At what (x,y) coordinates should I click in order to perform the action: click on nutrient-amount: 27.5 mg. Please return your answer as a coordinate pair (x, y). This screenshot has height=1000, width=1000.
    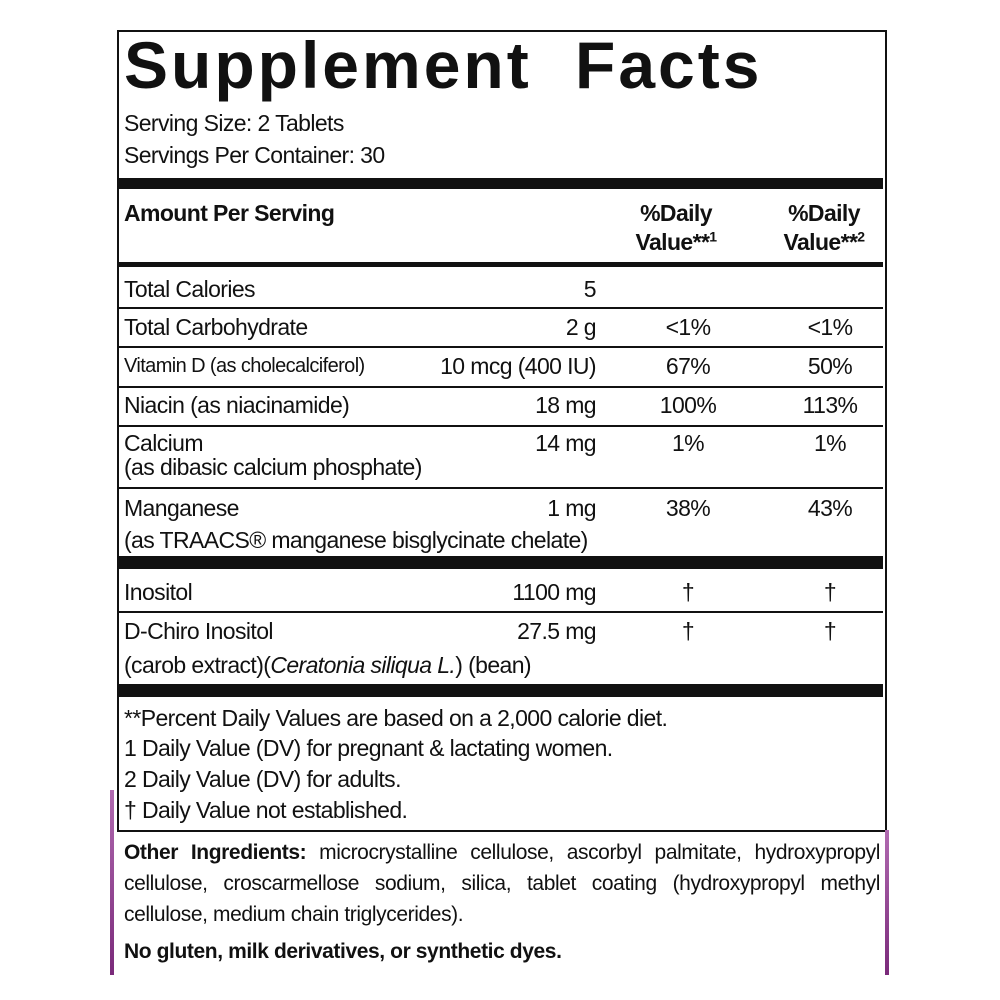
    Looking at the image, I should click on (557, 631).